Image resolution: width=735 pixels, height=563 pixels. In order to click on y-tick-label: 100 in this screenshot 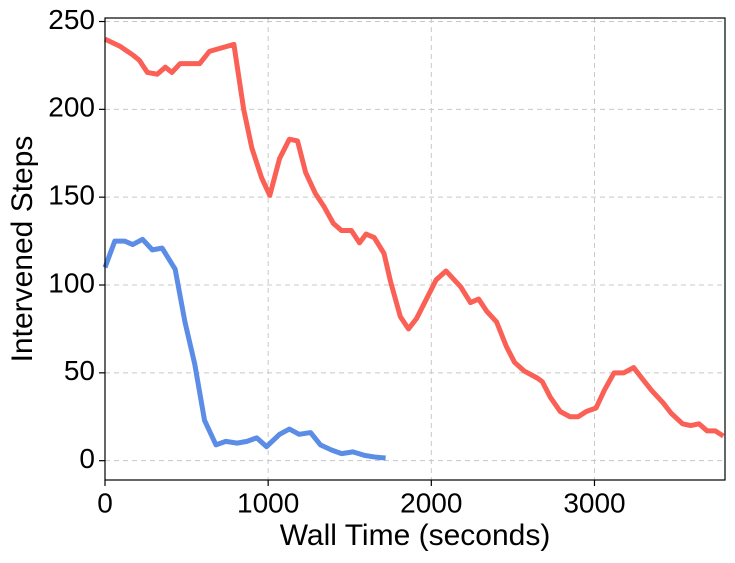, I will do `click(71, 282)`.